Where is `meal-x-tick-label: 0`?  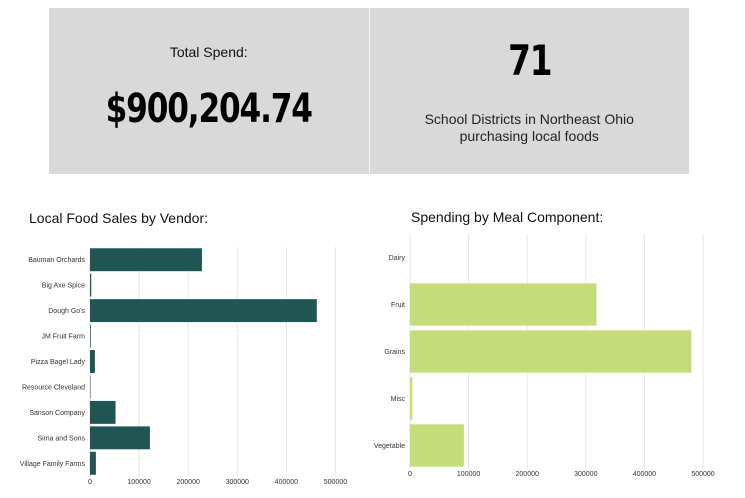 meal-x-tick-label: 0 is located at coordinates (410, 474).